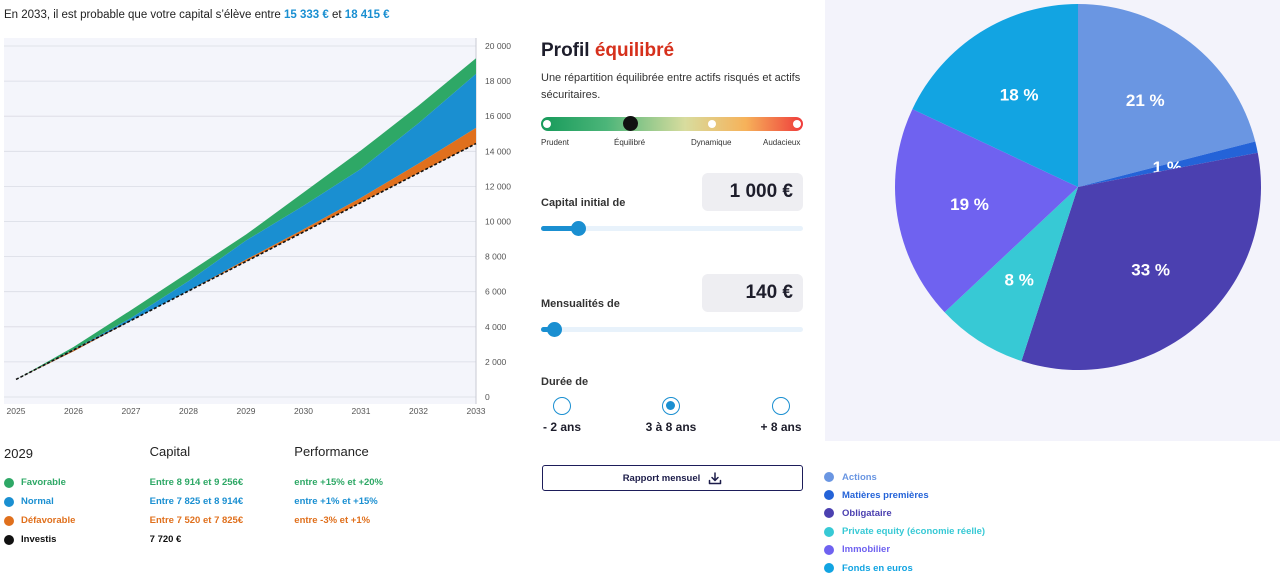 Image resolution: width=1280 pixels, height=576 pixels. I want to click on duration-option-long: + 8 ans, so click(781, 427).